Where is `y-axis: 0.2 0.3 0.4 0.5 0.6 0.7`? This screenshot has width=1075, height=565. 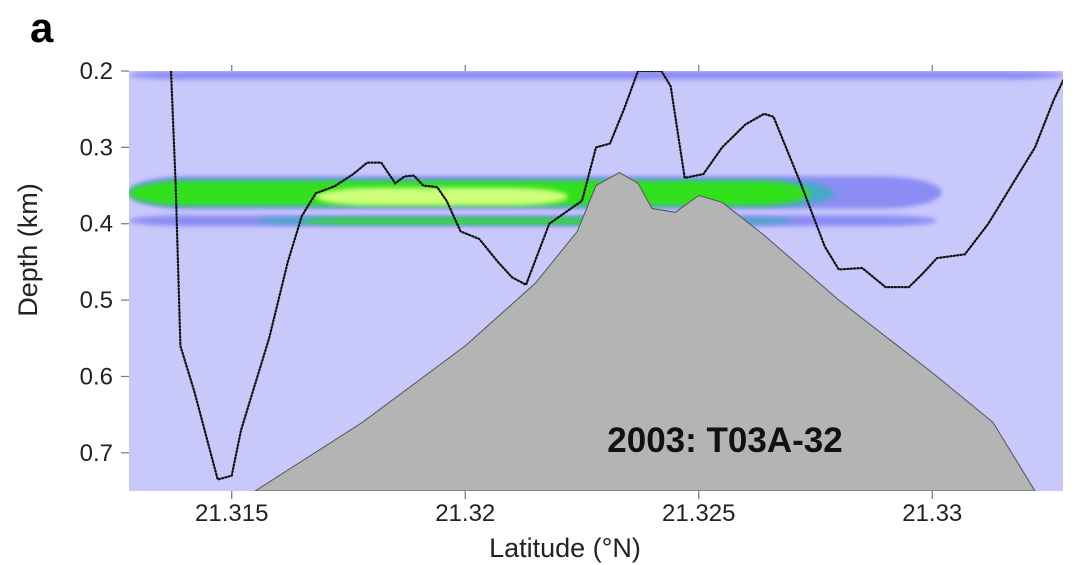
y-axis: 0.2 0.3 0.4 0.5 0.6 0.7 is located at coordinates (104, 262).